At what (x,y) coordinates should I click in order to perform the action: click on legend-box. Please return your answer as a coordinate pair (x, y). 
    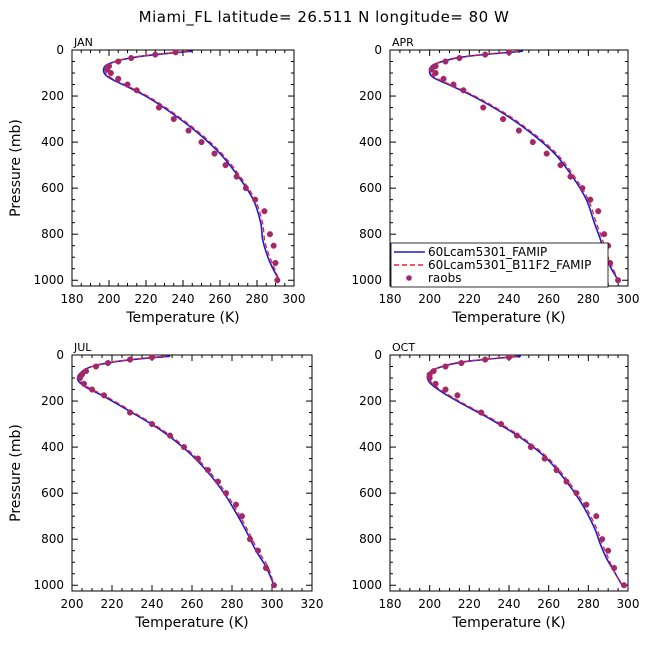
    Looking at the image, I should click on (499, 265).